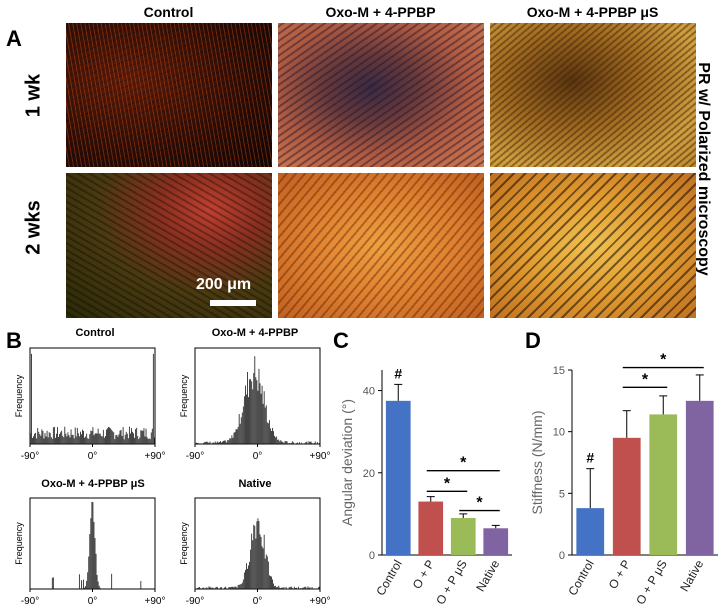 The height and width of the screenshot is (615, 728). I want to click on significance-star: *, so click(447, 483).